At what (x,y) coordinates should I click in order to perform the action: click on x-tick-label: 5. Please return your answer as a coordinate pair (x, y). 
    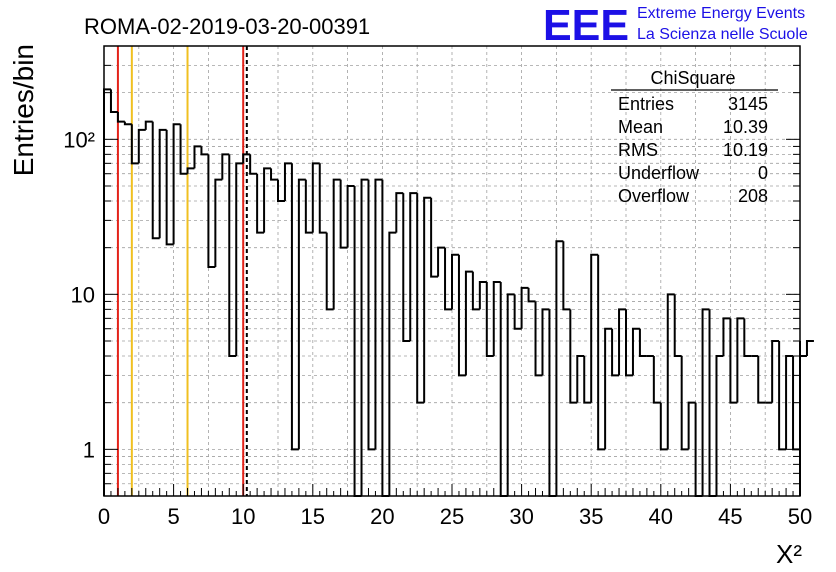
    Looking at the image, I should click on (173, 516).